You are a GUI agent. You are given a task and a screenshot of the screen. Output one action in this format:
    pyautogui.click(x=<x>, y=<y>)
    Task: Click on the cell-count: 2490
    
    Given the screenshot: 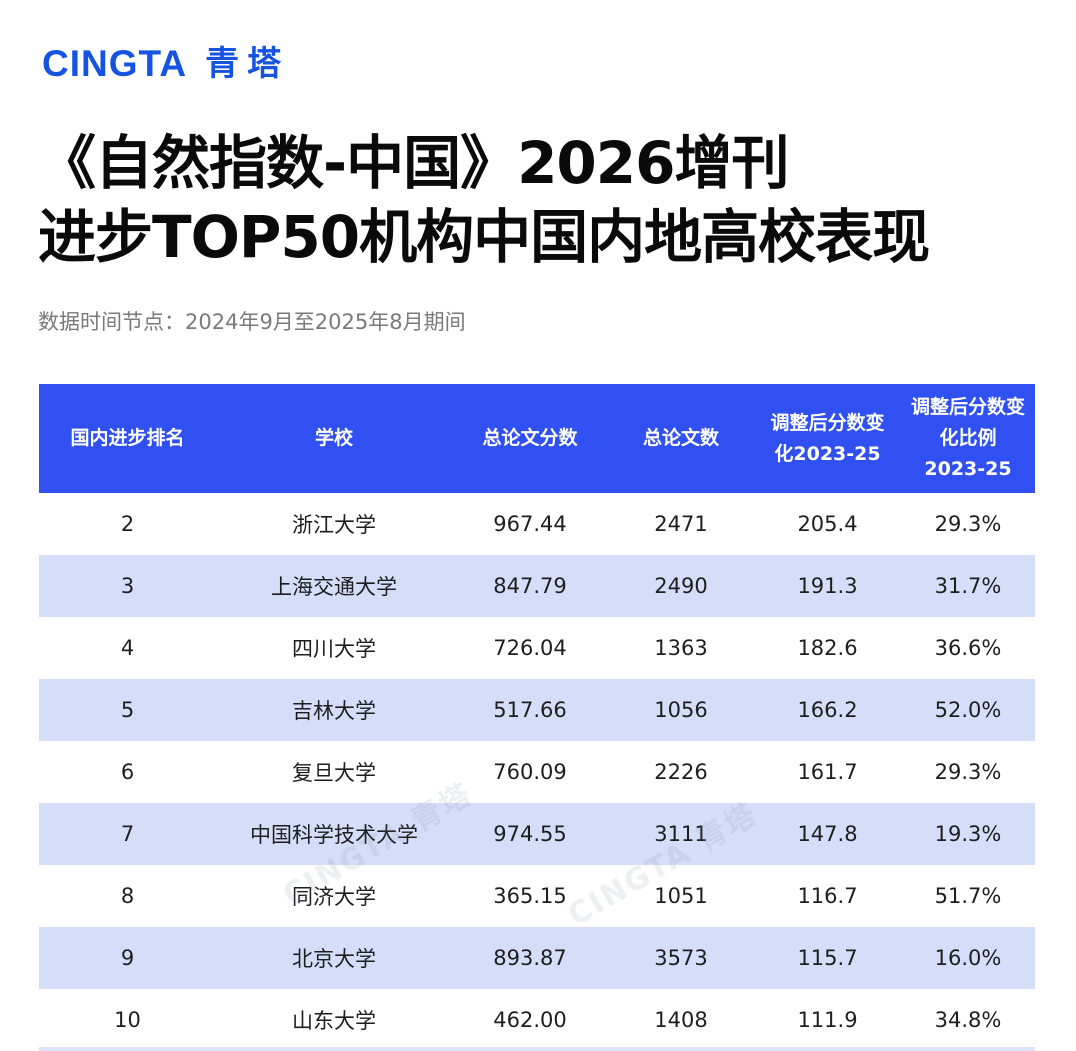 What is the action you would take?
    pyautogui.click(x=681, y=586)
    